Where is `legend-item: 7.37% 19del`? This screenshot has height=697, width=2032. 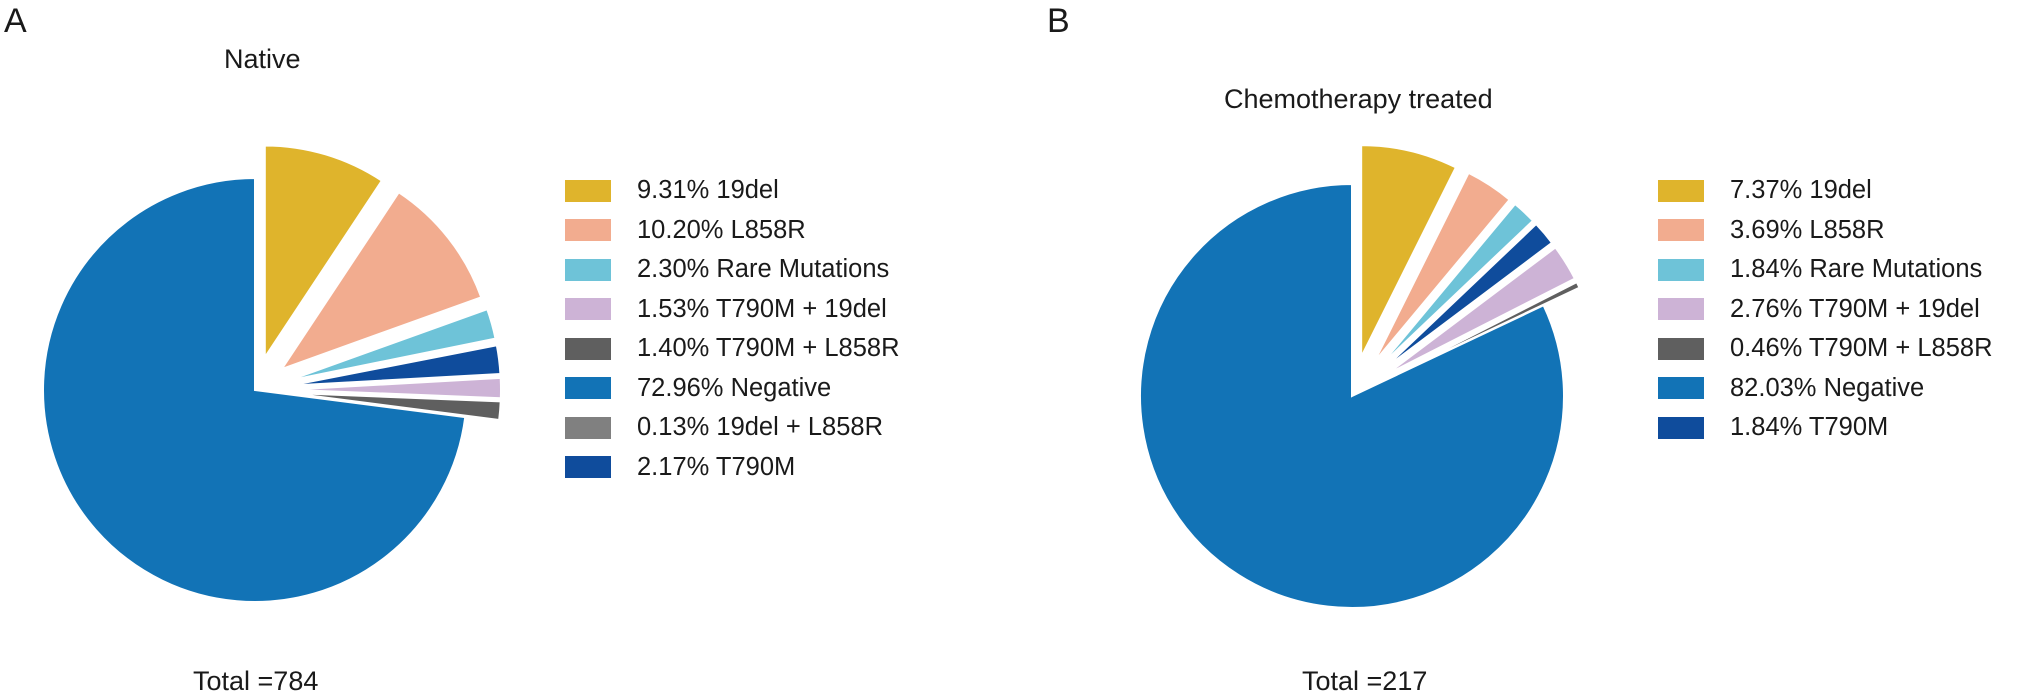
legend-item: 7.37% 19del is located at coordinates (1825, 191).